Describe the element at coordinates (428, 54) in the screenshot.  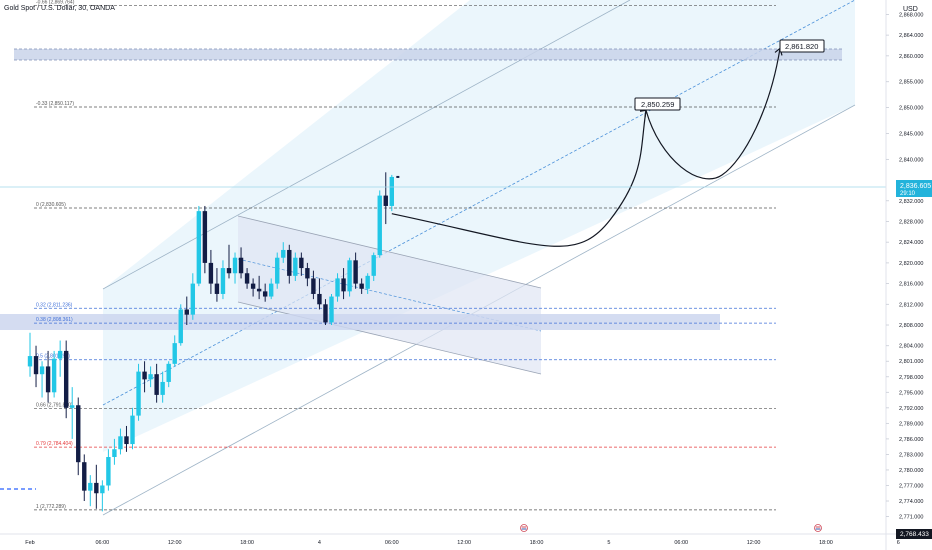
I see `supply-zone` at that location.